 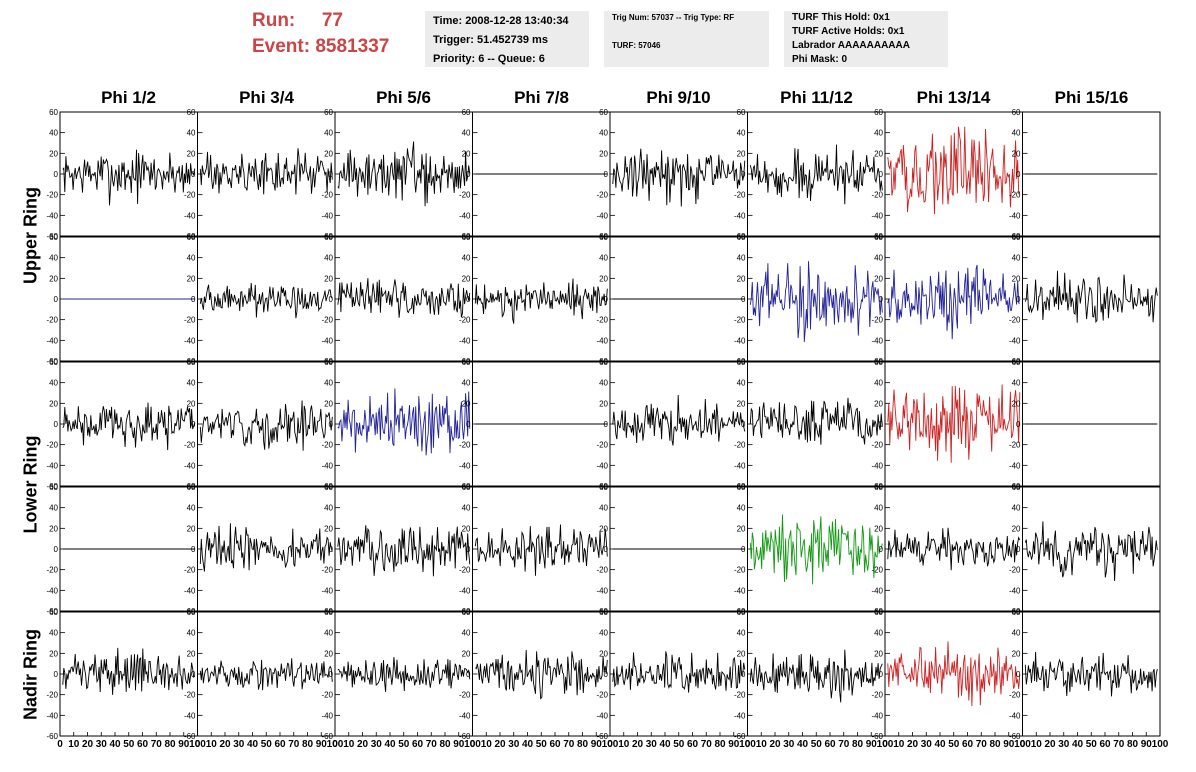 What do you see at coordinates (734, 744) in the screenshot?
I see `x-tick-label: 90` at bounding box center [734, 744].